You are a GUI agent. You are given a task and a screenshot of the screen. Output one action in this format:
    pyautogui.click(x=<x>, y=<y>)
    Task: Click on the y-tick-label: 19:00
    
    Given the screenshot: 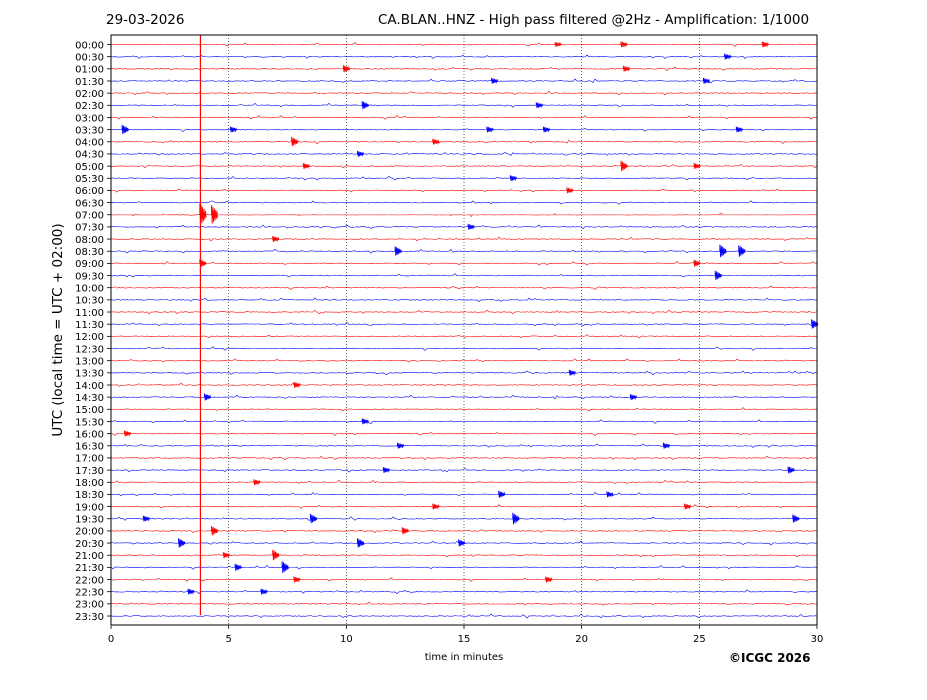 What is the action you would take?
    pyautogui.click(x=89, y=507)
    